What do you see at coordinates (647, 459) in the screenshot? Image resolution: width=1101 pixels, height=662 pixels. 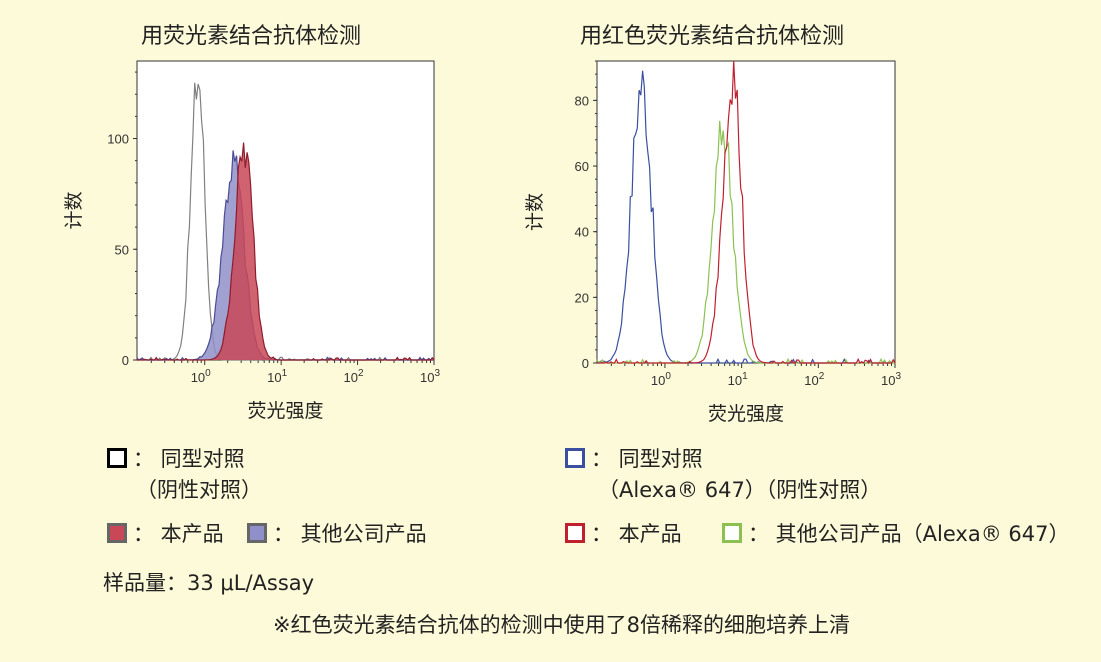 I see `right-isotype-label: ： 同型对照` at bounding box center [647, 459].